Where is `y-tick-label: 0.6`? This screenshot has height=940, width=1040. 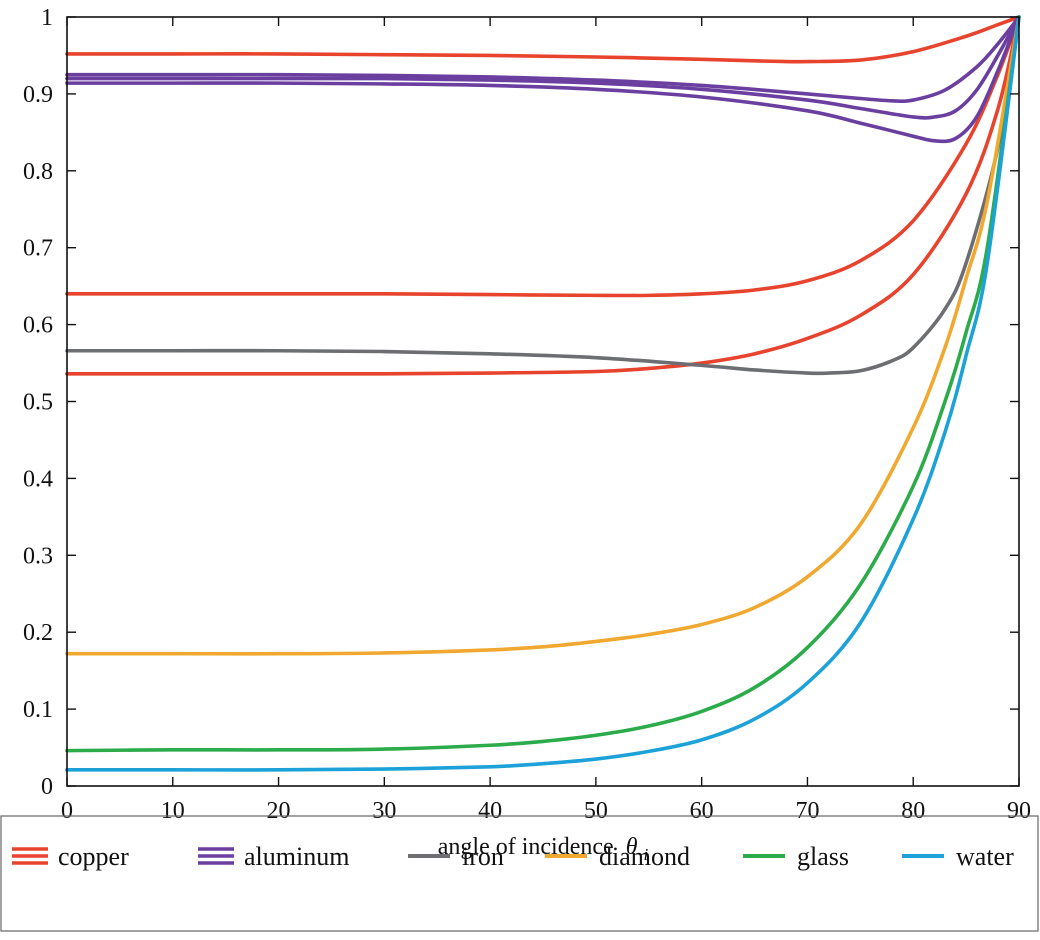 y-tick-label: 0.6 is located at coordinates (38, 326).